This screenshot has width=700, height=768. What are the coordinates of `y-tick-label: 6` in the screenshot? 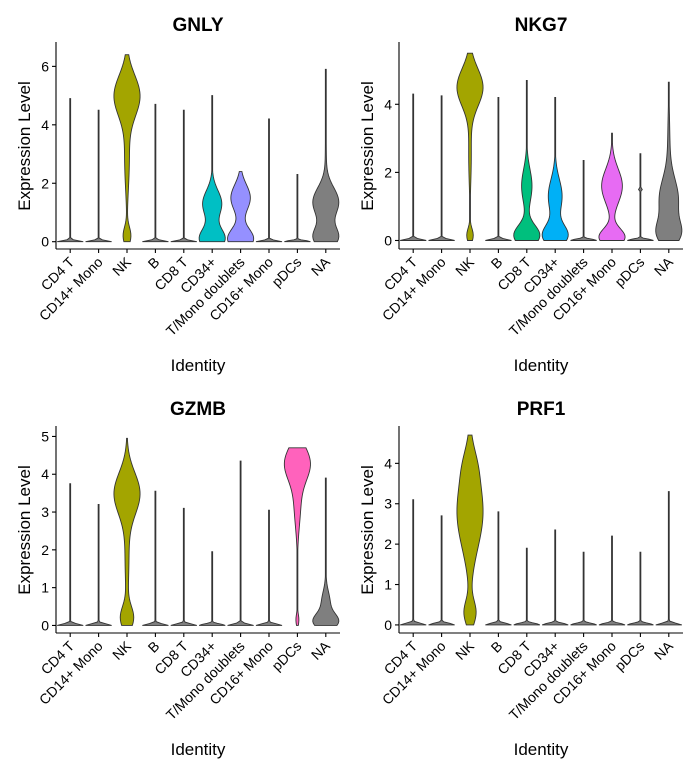 It's located at (45, 66).